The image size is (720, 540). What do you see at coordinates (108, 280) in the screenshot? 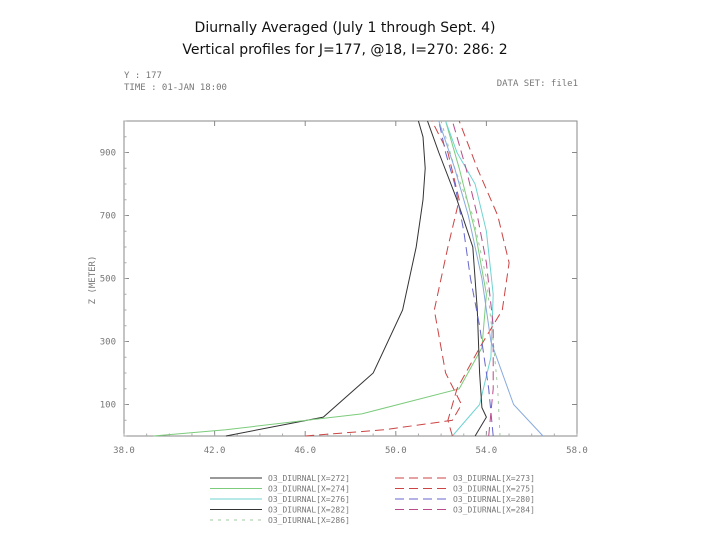
I see `y-tick-label: 500` at bounding box center [108, 280].